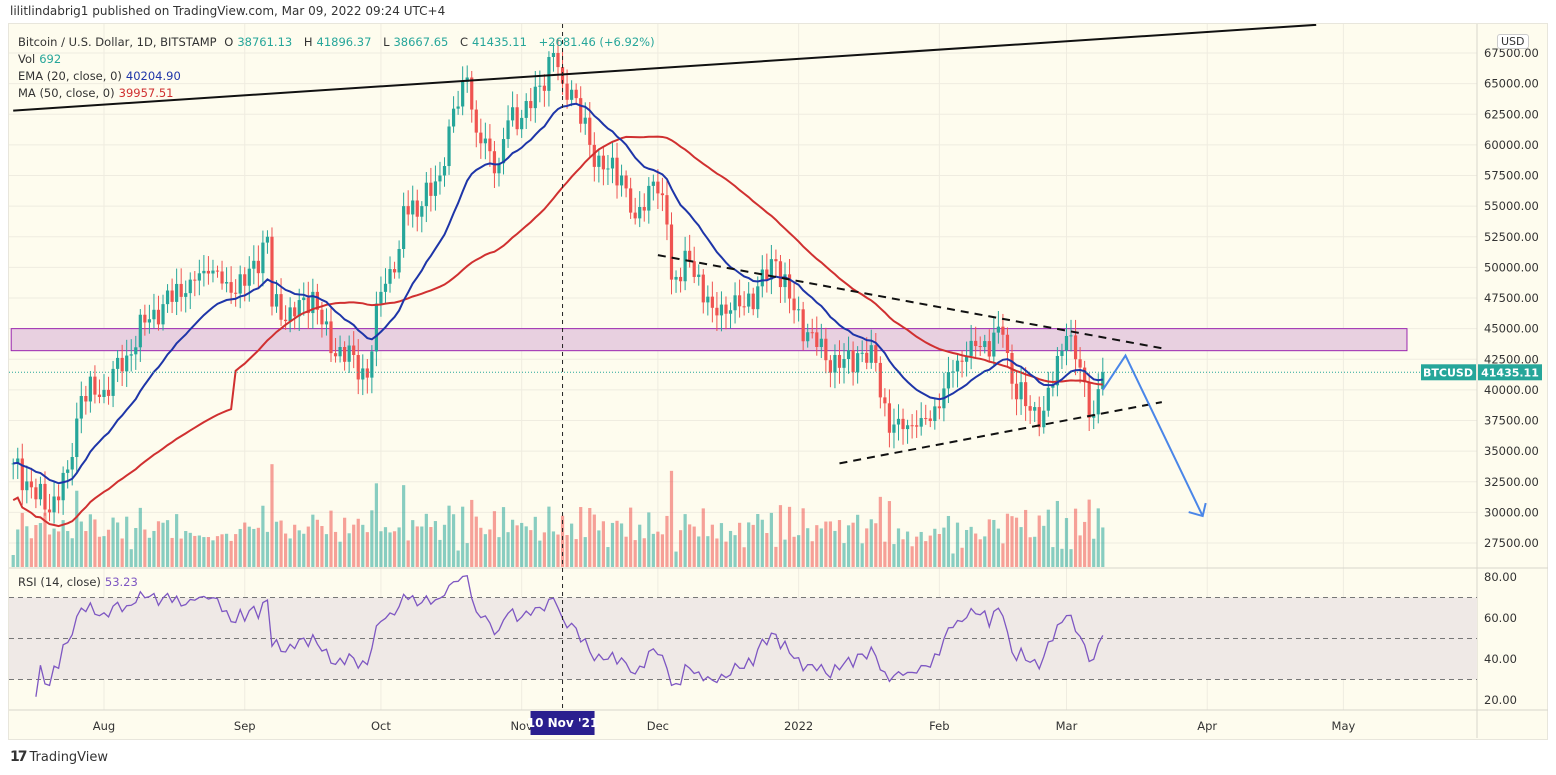 This screenshot has height=775, width=1556. I want to click on rsi-legend: RSI (14, close) 53.23, so click(80, 582).